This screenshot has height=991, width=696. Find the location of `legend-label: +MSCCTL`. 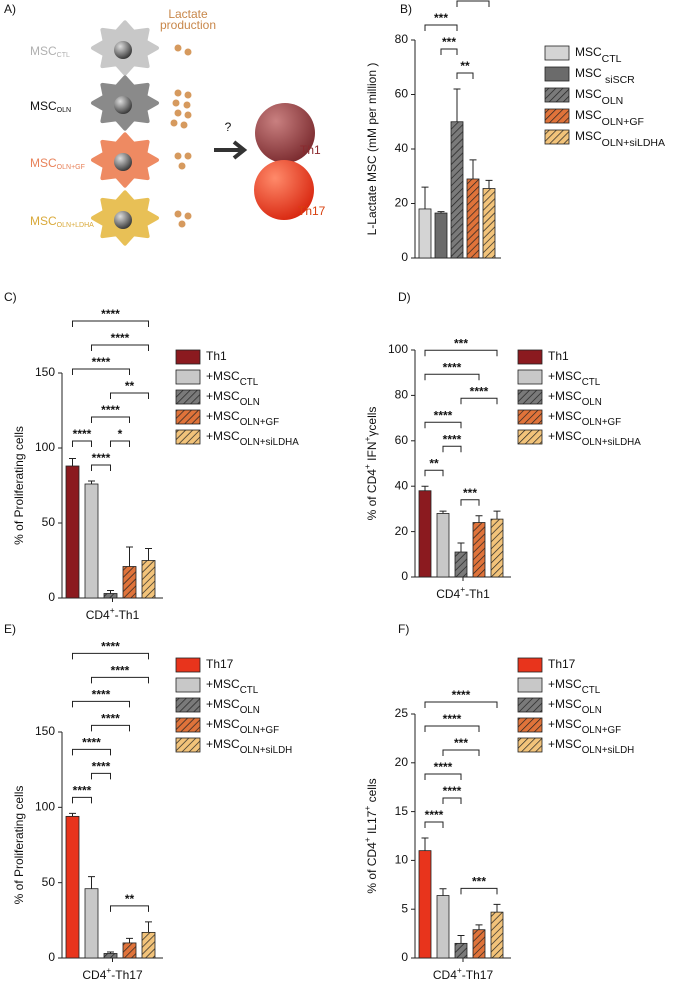

legend-label: +MSCCTL is located at coordinates (574, 378).